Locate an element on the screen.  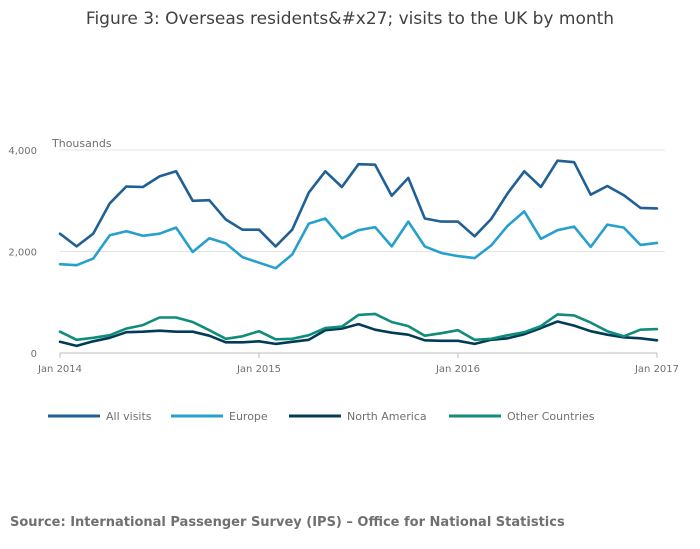
legend-item-north-america: North America is located at coordinates (358, 416).